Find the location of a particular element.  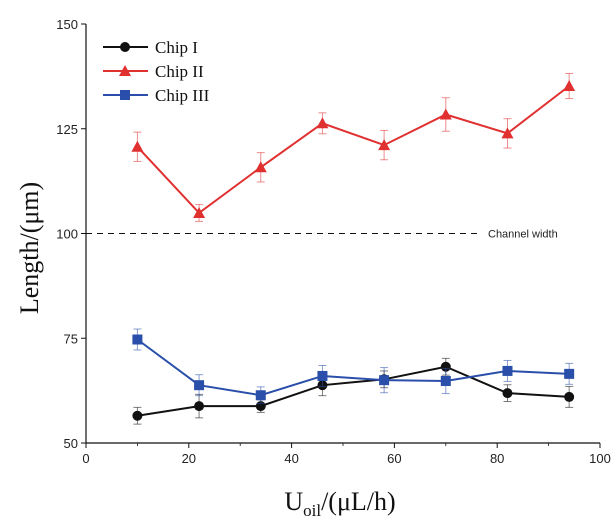

x-tick-label: 40 is located at coordinates (291, 458).